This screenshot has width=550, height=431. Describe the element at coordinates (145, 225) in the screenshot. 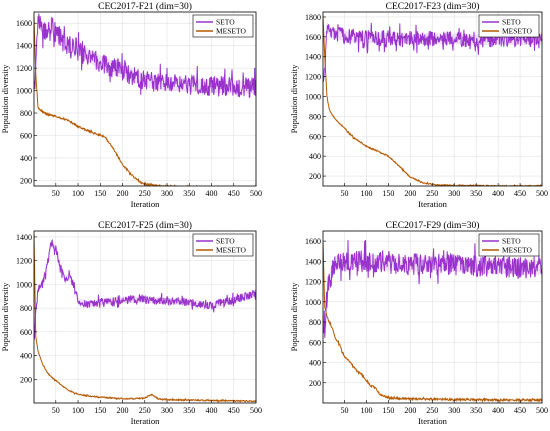

I see `chart-title: CEC2017-F25 (dim=30)` at that location.